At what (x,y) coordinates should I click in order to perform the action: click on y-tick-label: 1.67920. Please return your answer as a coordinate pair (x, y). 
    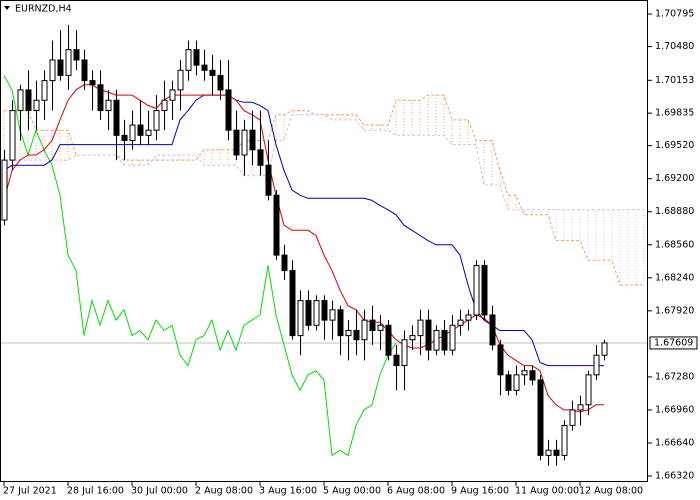
    Looking at the image, I should click on (674, 310).